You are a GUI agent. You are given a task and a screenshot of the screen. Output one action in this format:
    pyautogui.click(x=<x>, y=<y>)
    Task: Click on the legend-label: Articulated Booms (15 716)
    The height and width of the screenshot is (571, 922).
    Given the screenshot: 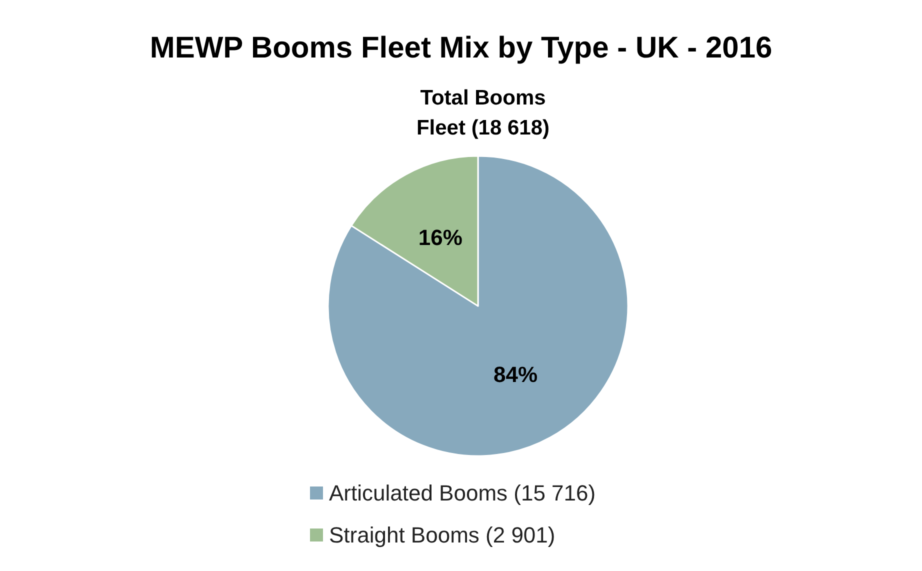 What is the action you would take?
    pyautogui.click(x=462, y=493)
    